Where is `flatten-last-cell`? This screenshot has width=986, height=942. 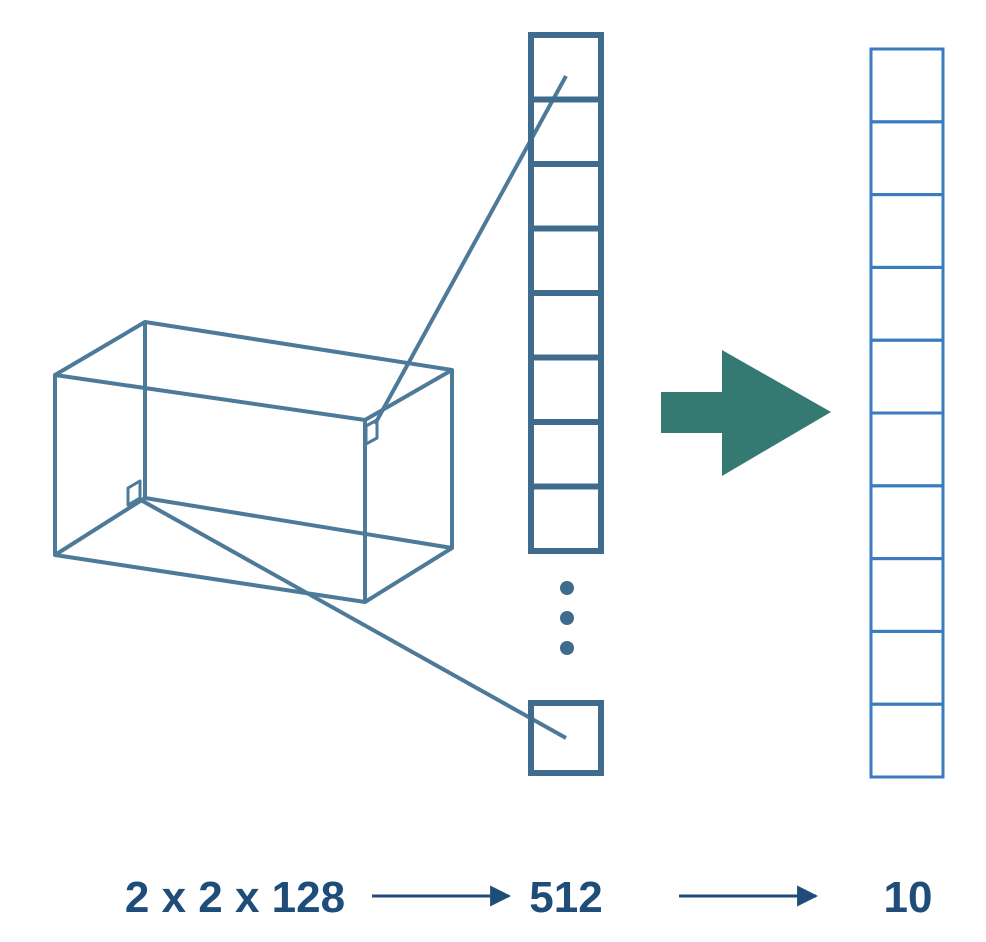
flatten-last-cell is located at coordinates (566, 738).